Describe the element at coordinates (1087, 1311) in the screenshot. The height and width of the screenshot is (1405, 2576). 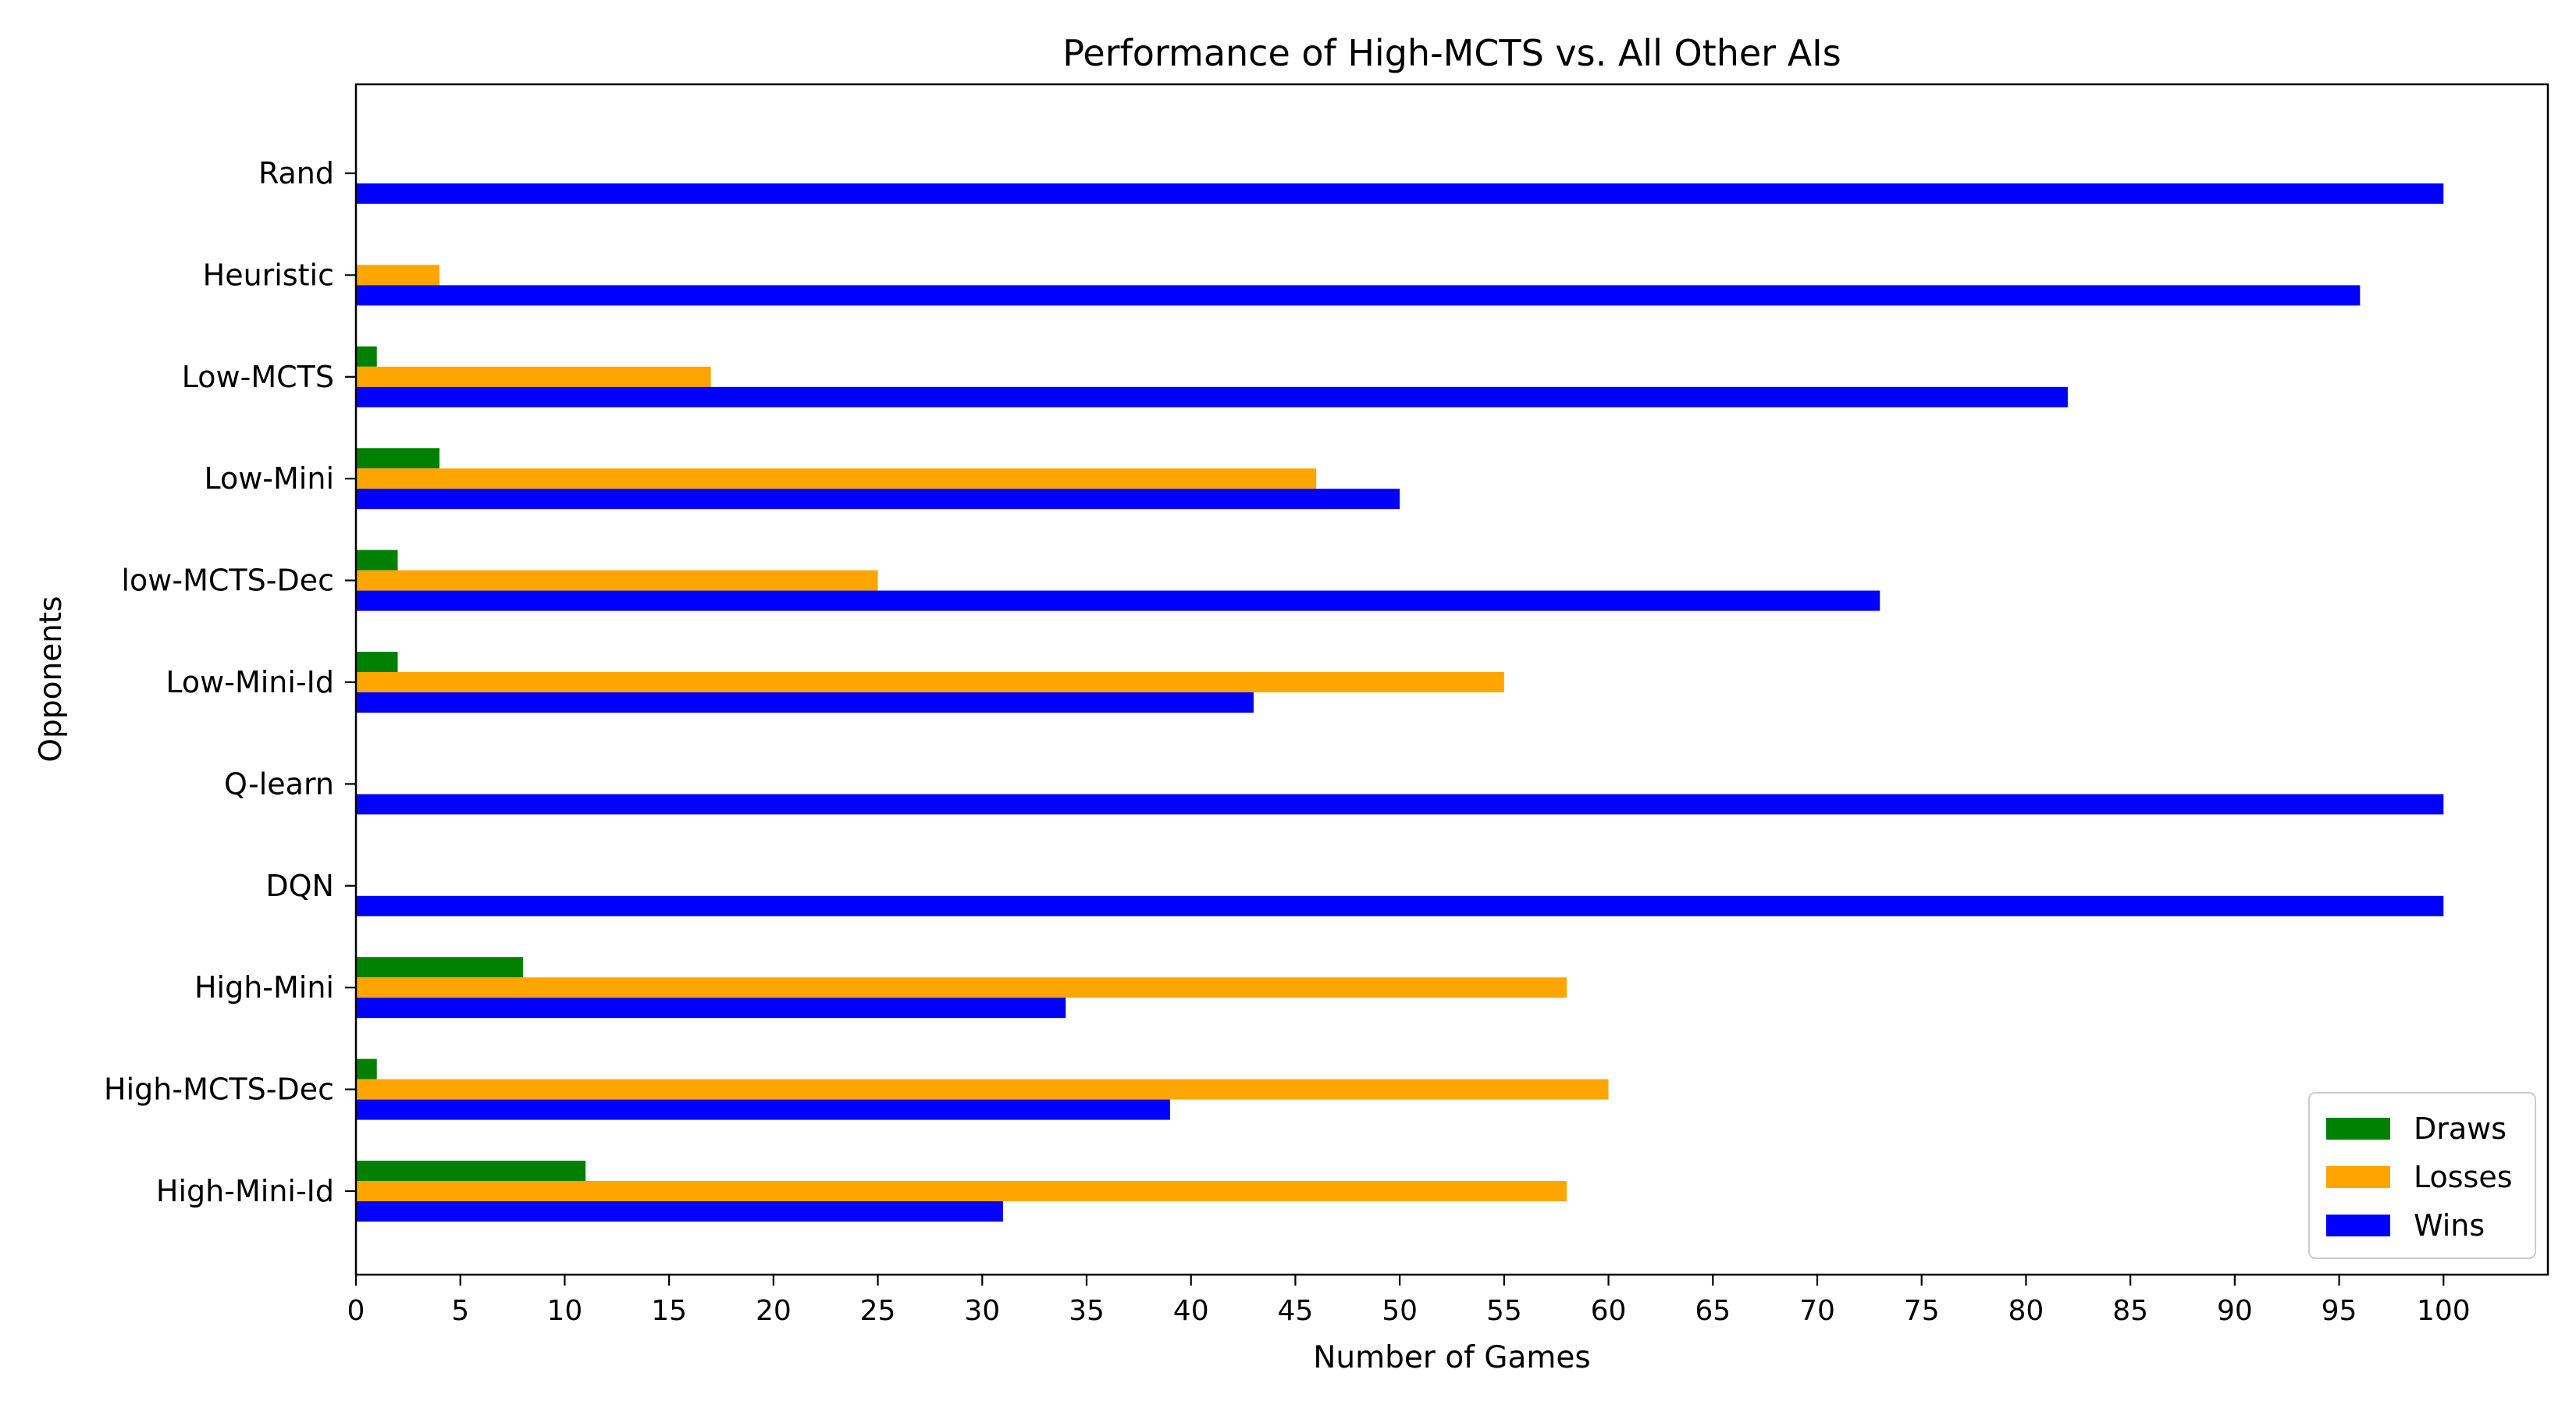
I see `x-tick-label: 35` at that location.